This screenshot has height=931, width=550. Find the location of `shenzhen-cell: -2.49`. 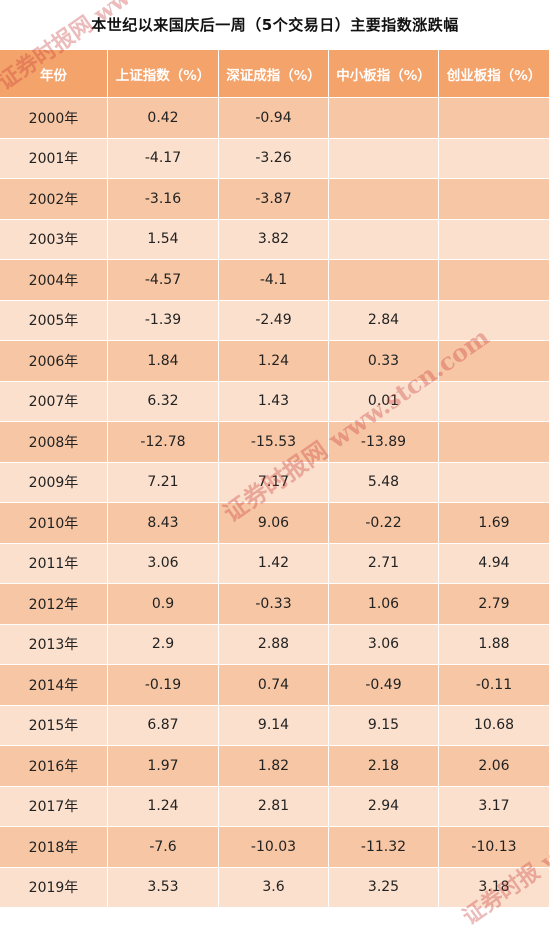

shenzhen-cell: -2.49 is located at coordinates (274, 320).